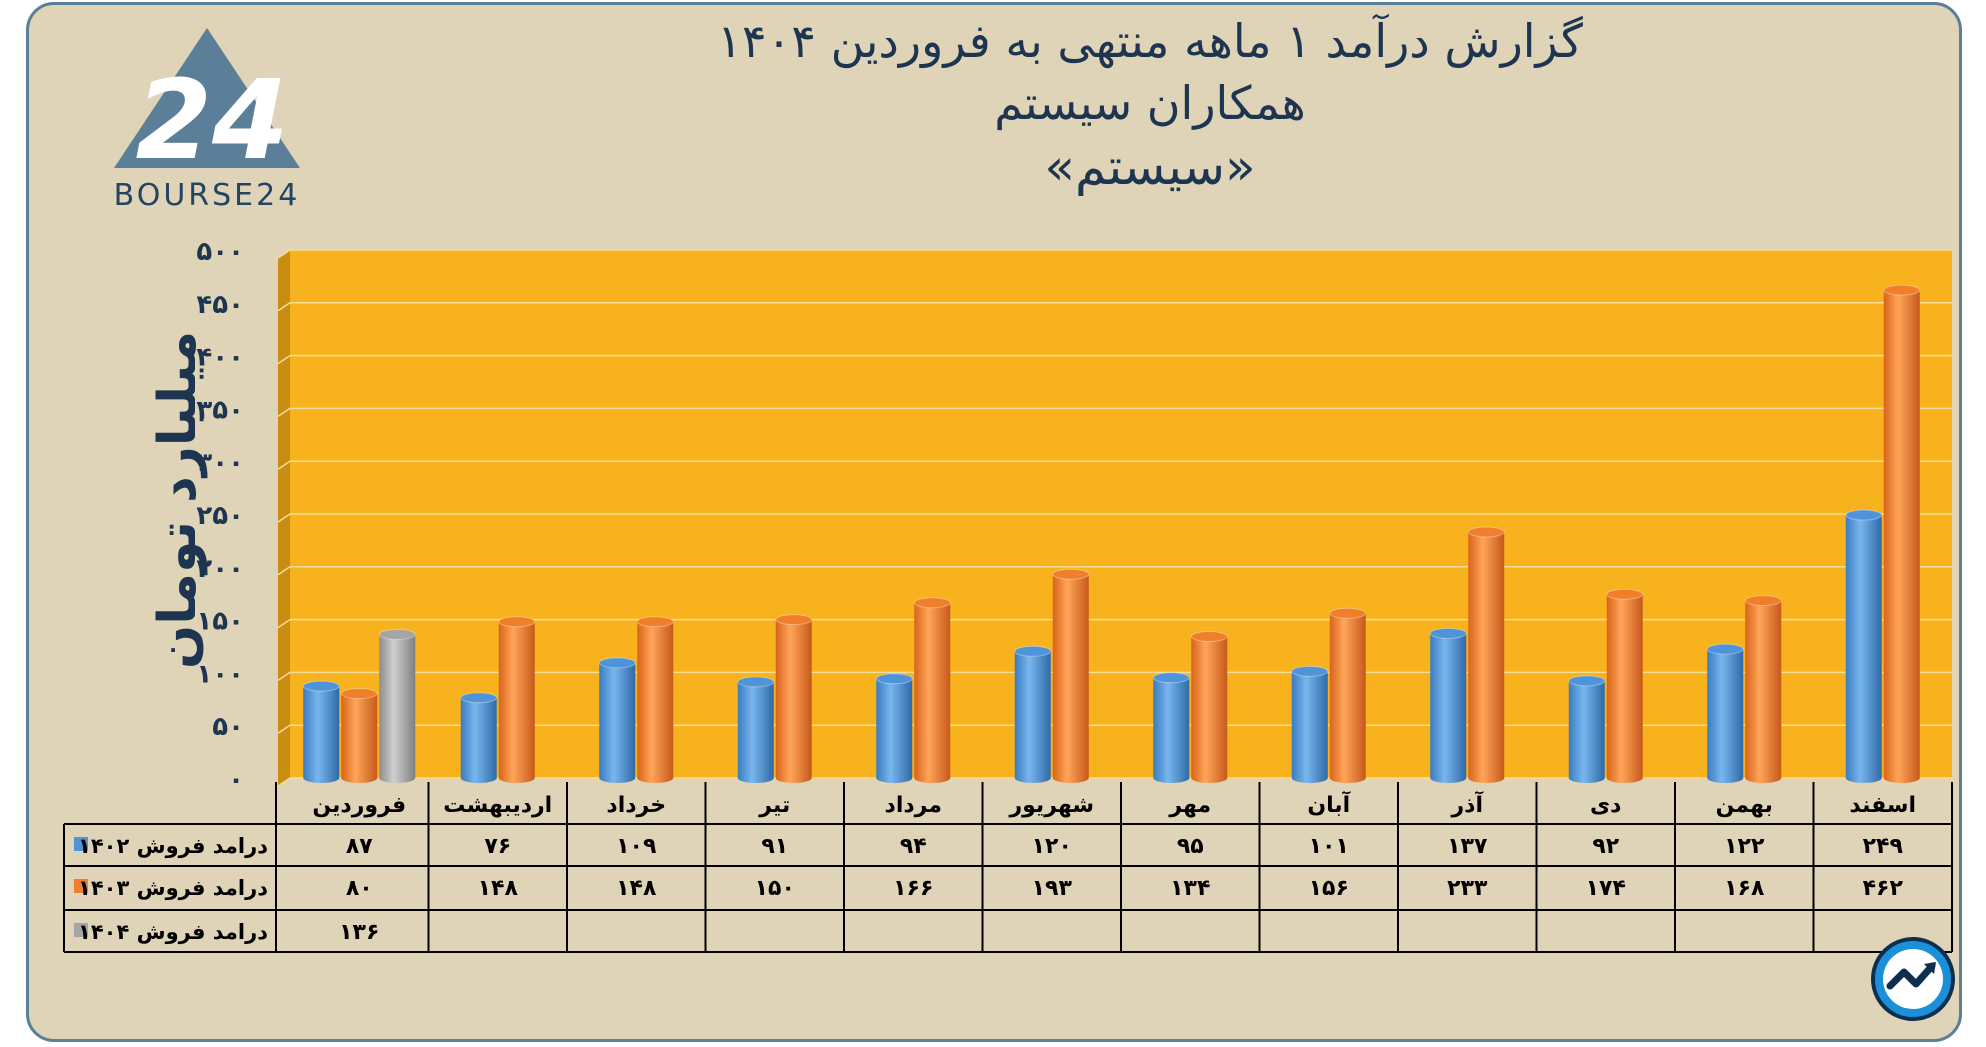 Image resolution: width=1986 pixels, height=1047 pixels. I want to click on legend-label: درامد فروش ۱۴۰۲, so click(173, 846).